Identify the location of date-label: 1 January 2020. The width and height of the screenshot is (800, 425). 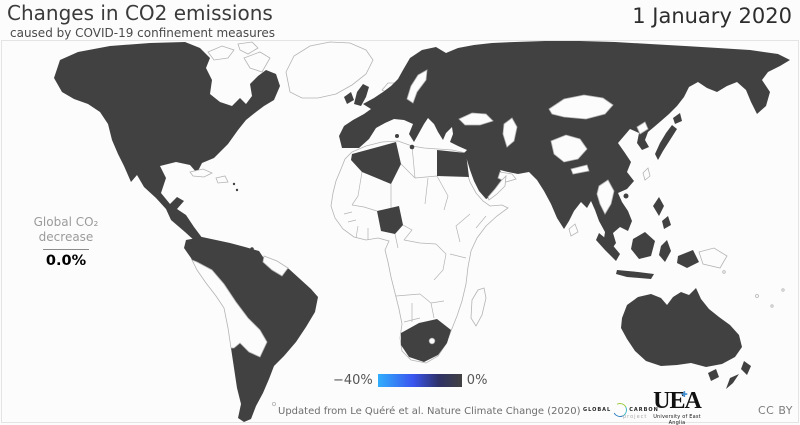
(712, 16).